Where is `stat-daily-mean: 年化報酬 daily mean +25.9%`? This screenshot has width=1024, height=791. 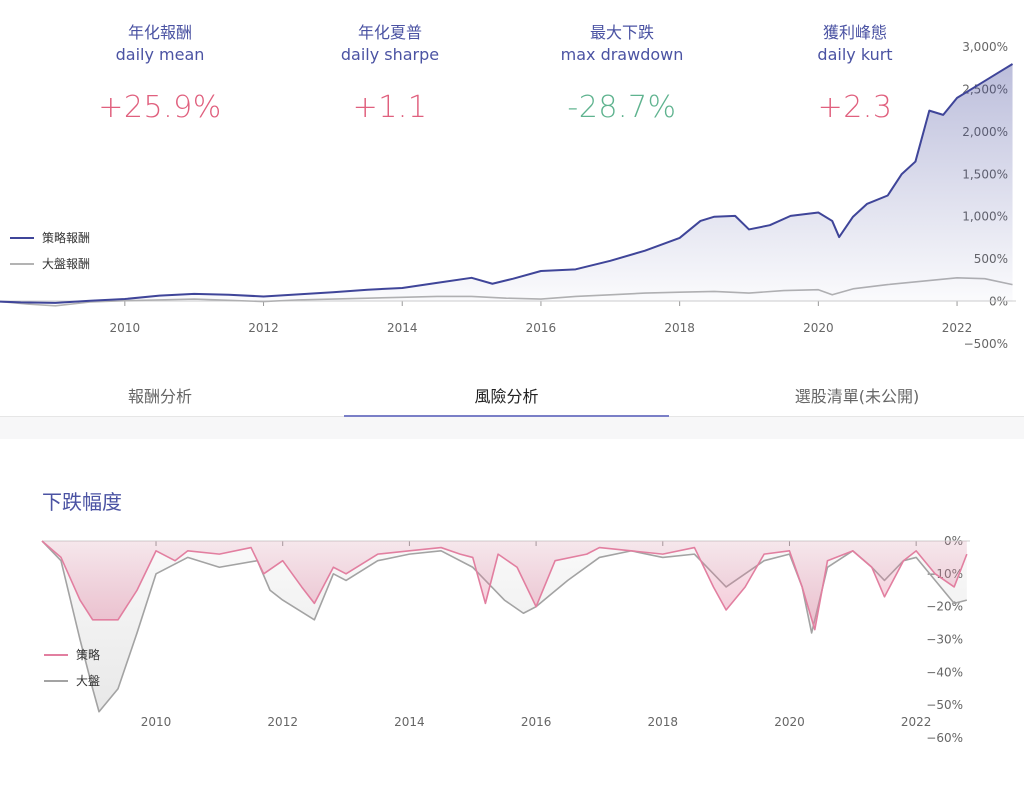
stat-daily-mean: 年化報酬 daily mean +25.9% is located at coordinates (160, 73).